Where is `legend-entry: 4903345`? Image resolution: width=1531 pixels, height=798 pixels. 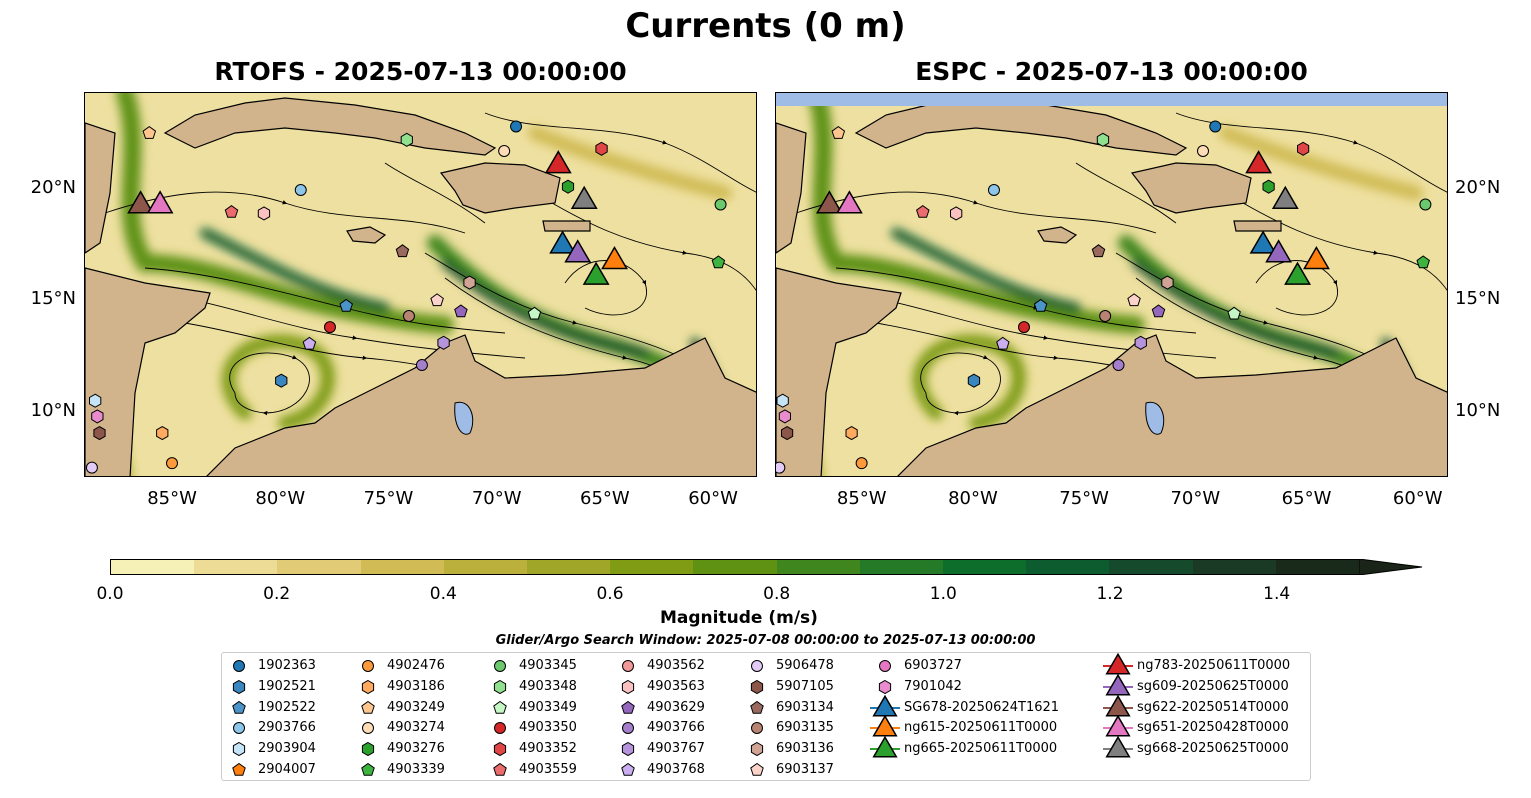 legend-entry: 4903345 is located at coordinates (532, 666).